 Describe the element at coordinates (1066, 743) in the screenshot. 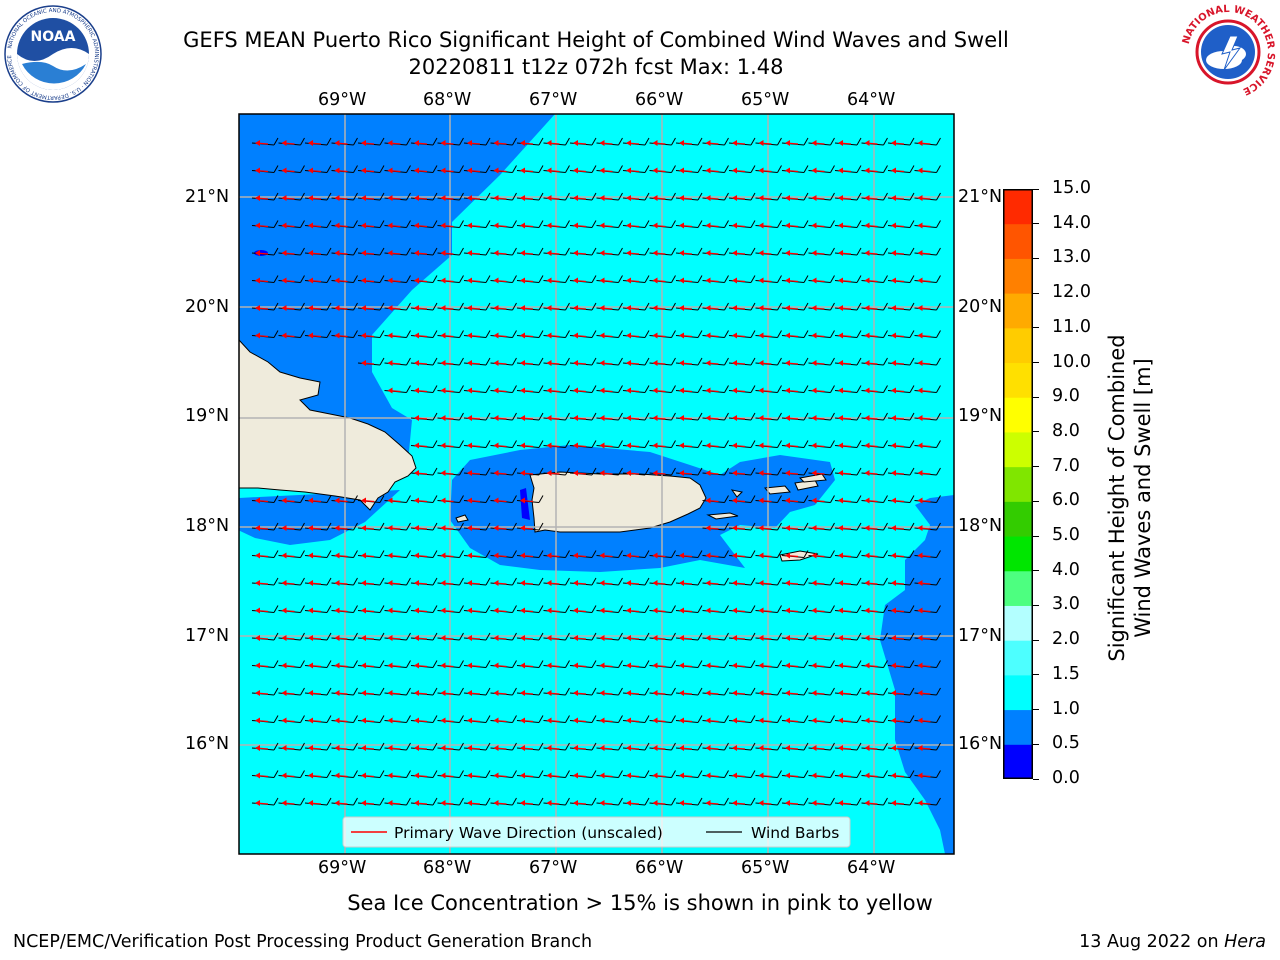

I see `colorbar-tick-label: 0.5` at that location.